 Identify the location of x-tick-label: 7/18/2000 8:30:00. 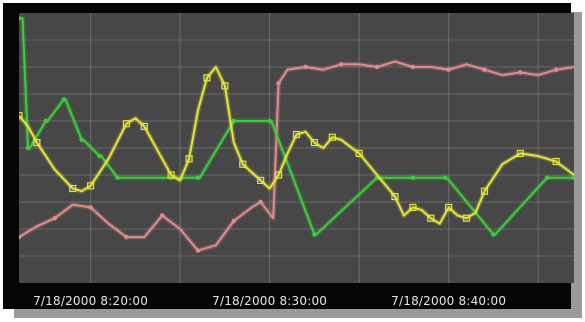
(270, 301).